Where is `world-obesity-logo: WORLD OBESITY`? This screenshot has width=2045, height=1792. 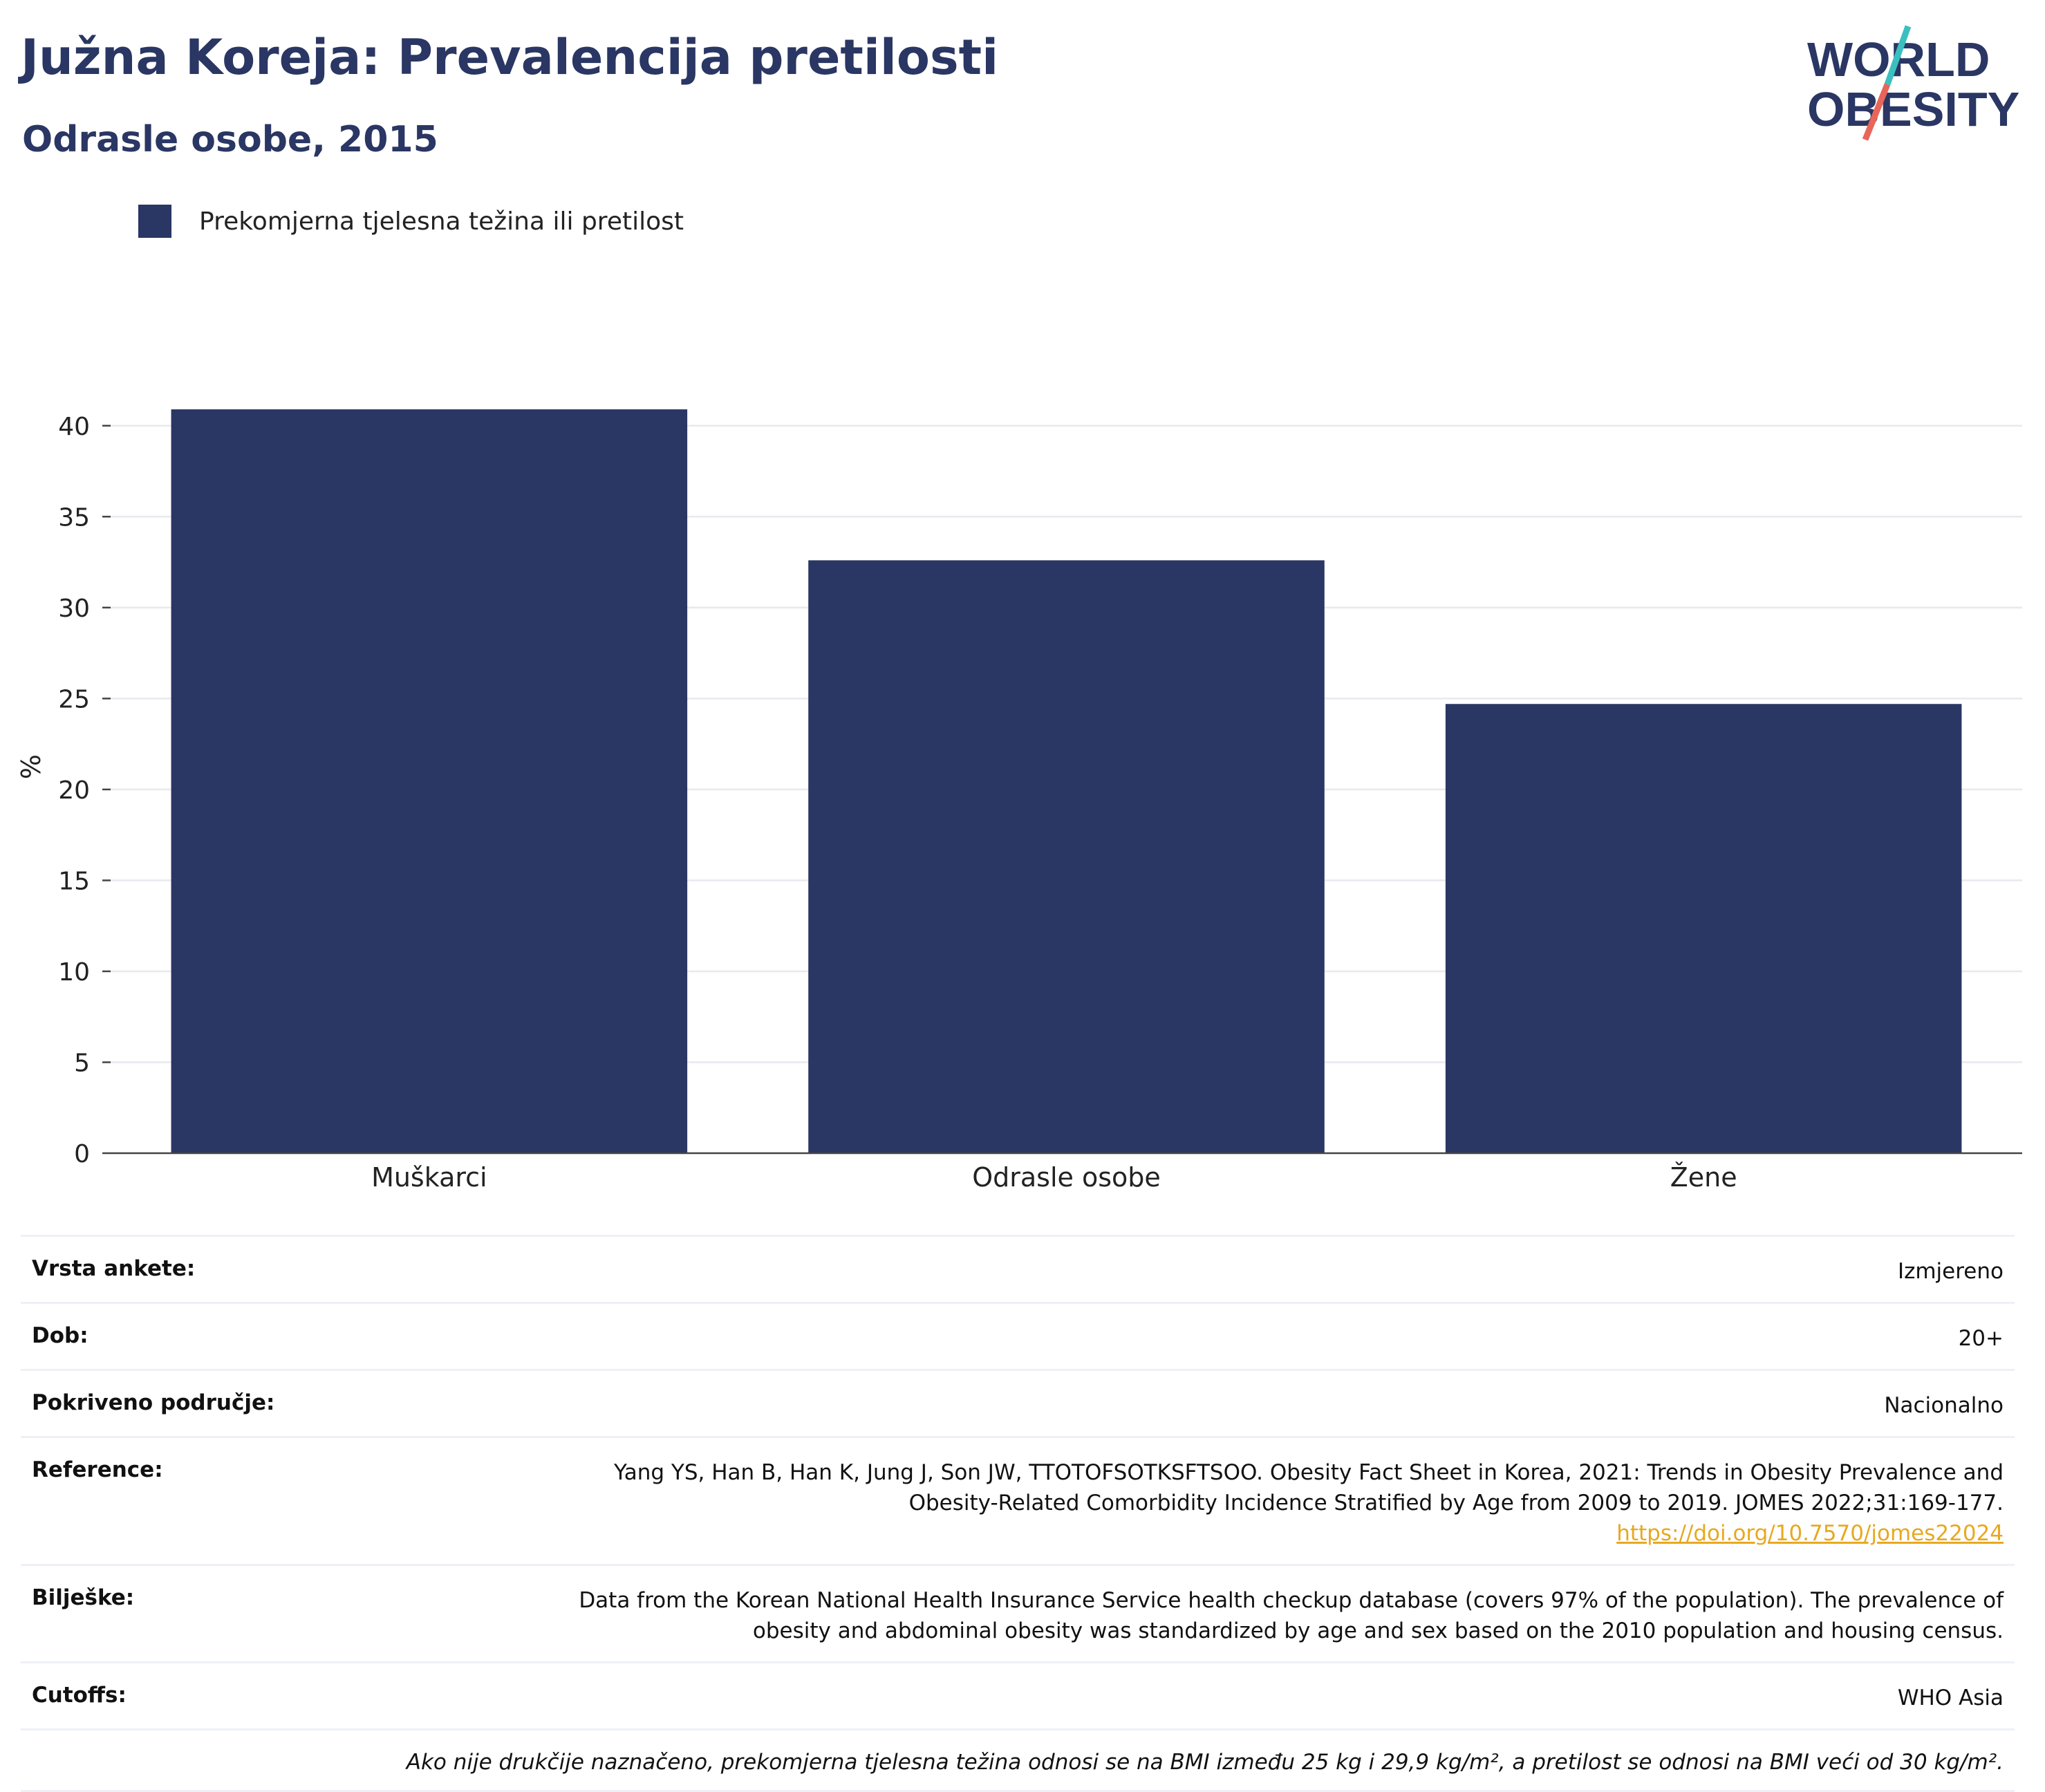 world-obesity-logo: WORLD OBESITY is located at coordinates (1913, 83).